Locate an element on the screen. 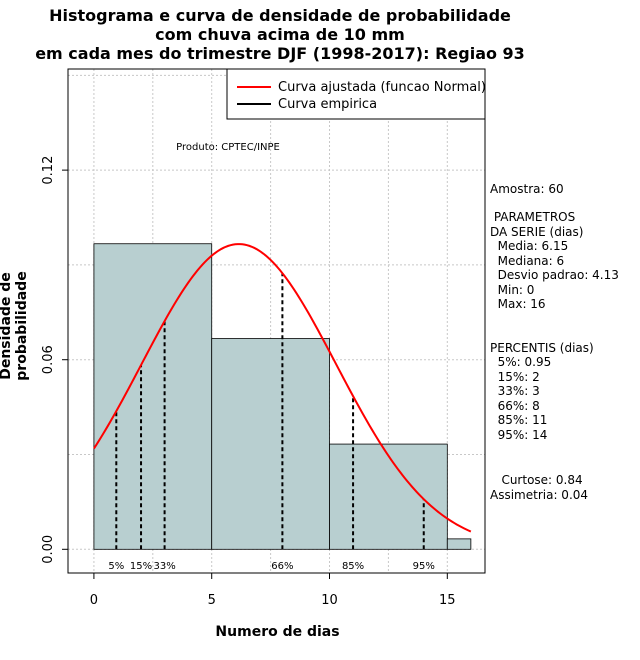 Image resolution: width=640 pixels, height=660 pixels. skewness: Assimetria: 0.04 is located at coordinates (539, 495).